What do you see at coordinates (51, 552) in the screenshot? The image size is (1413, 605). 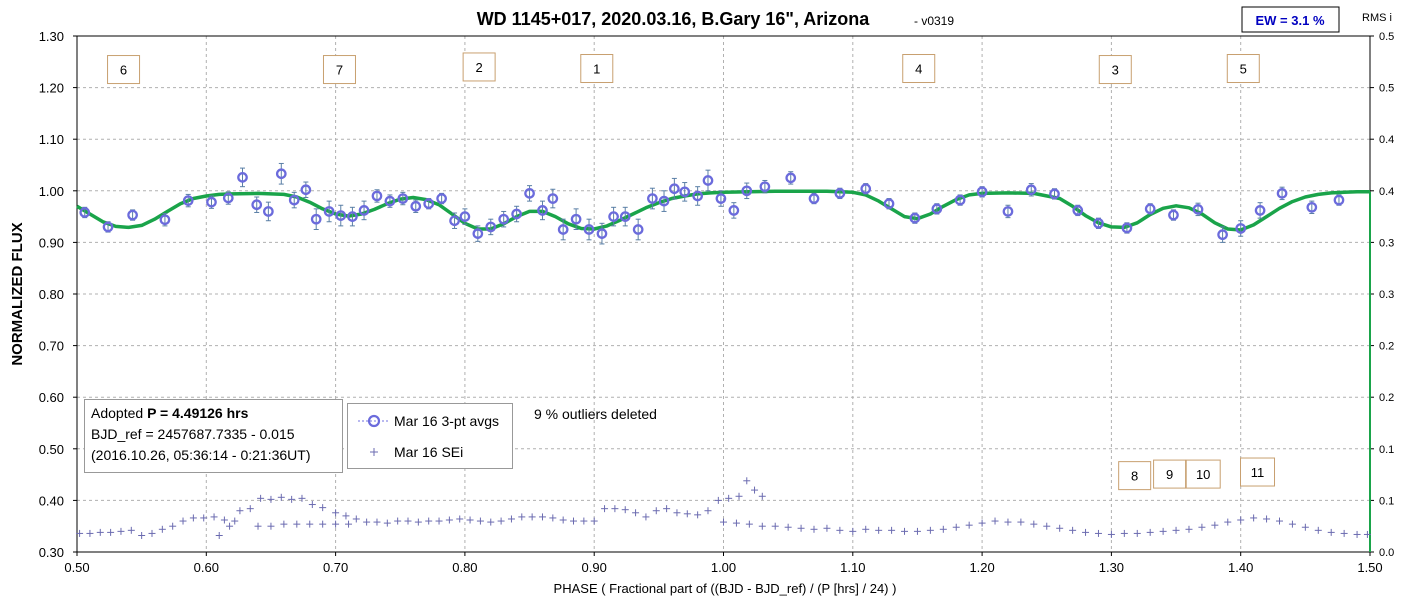 I see `y-tick-label: 0.30` at bounding box center [51, 552].